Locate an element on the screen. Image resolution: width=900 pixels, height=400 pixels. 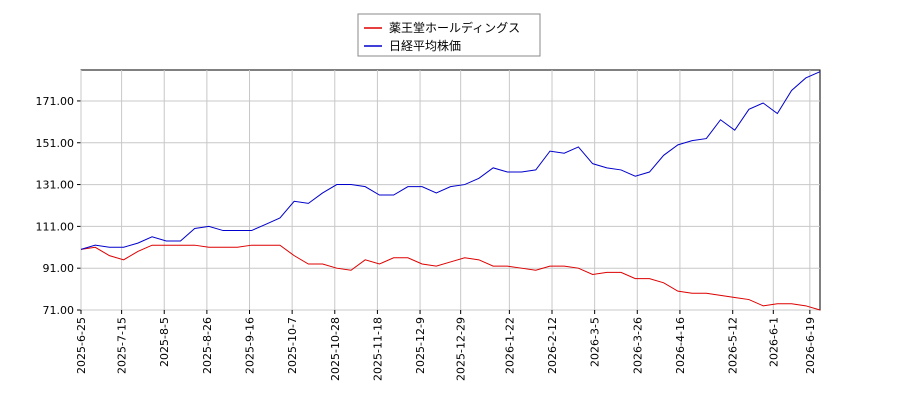
x-tick-label: 2025-7-15 is located at coordinates (122, 345).